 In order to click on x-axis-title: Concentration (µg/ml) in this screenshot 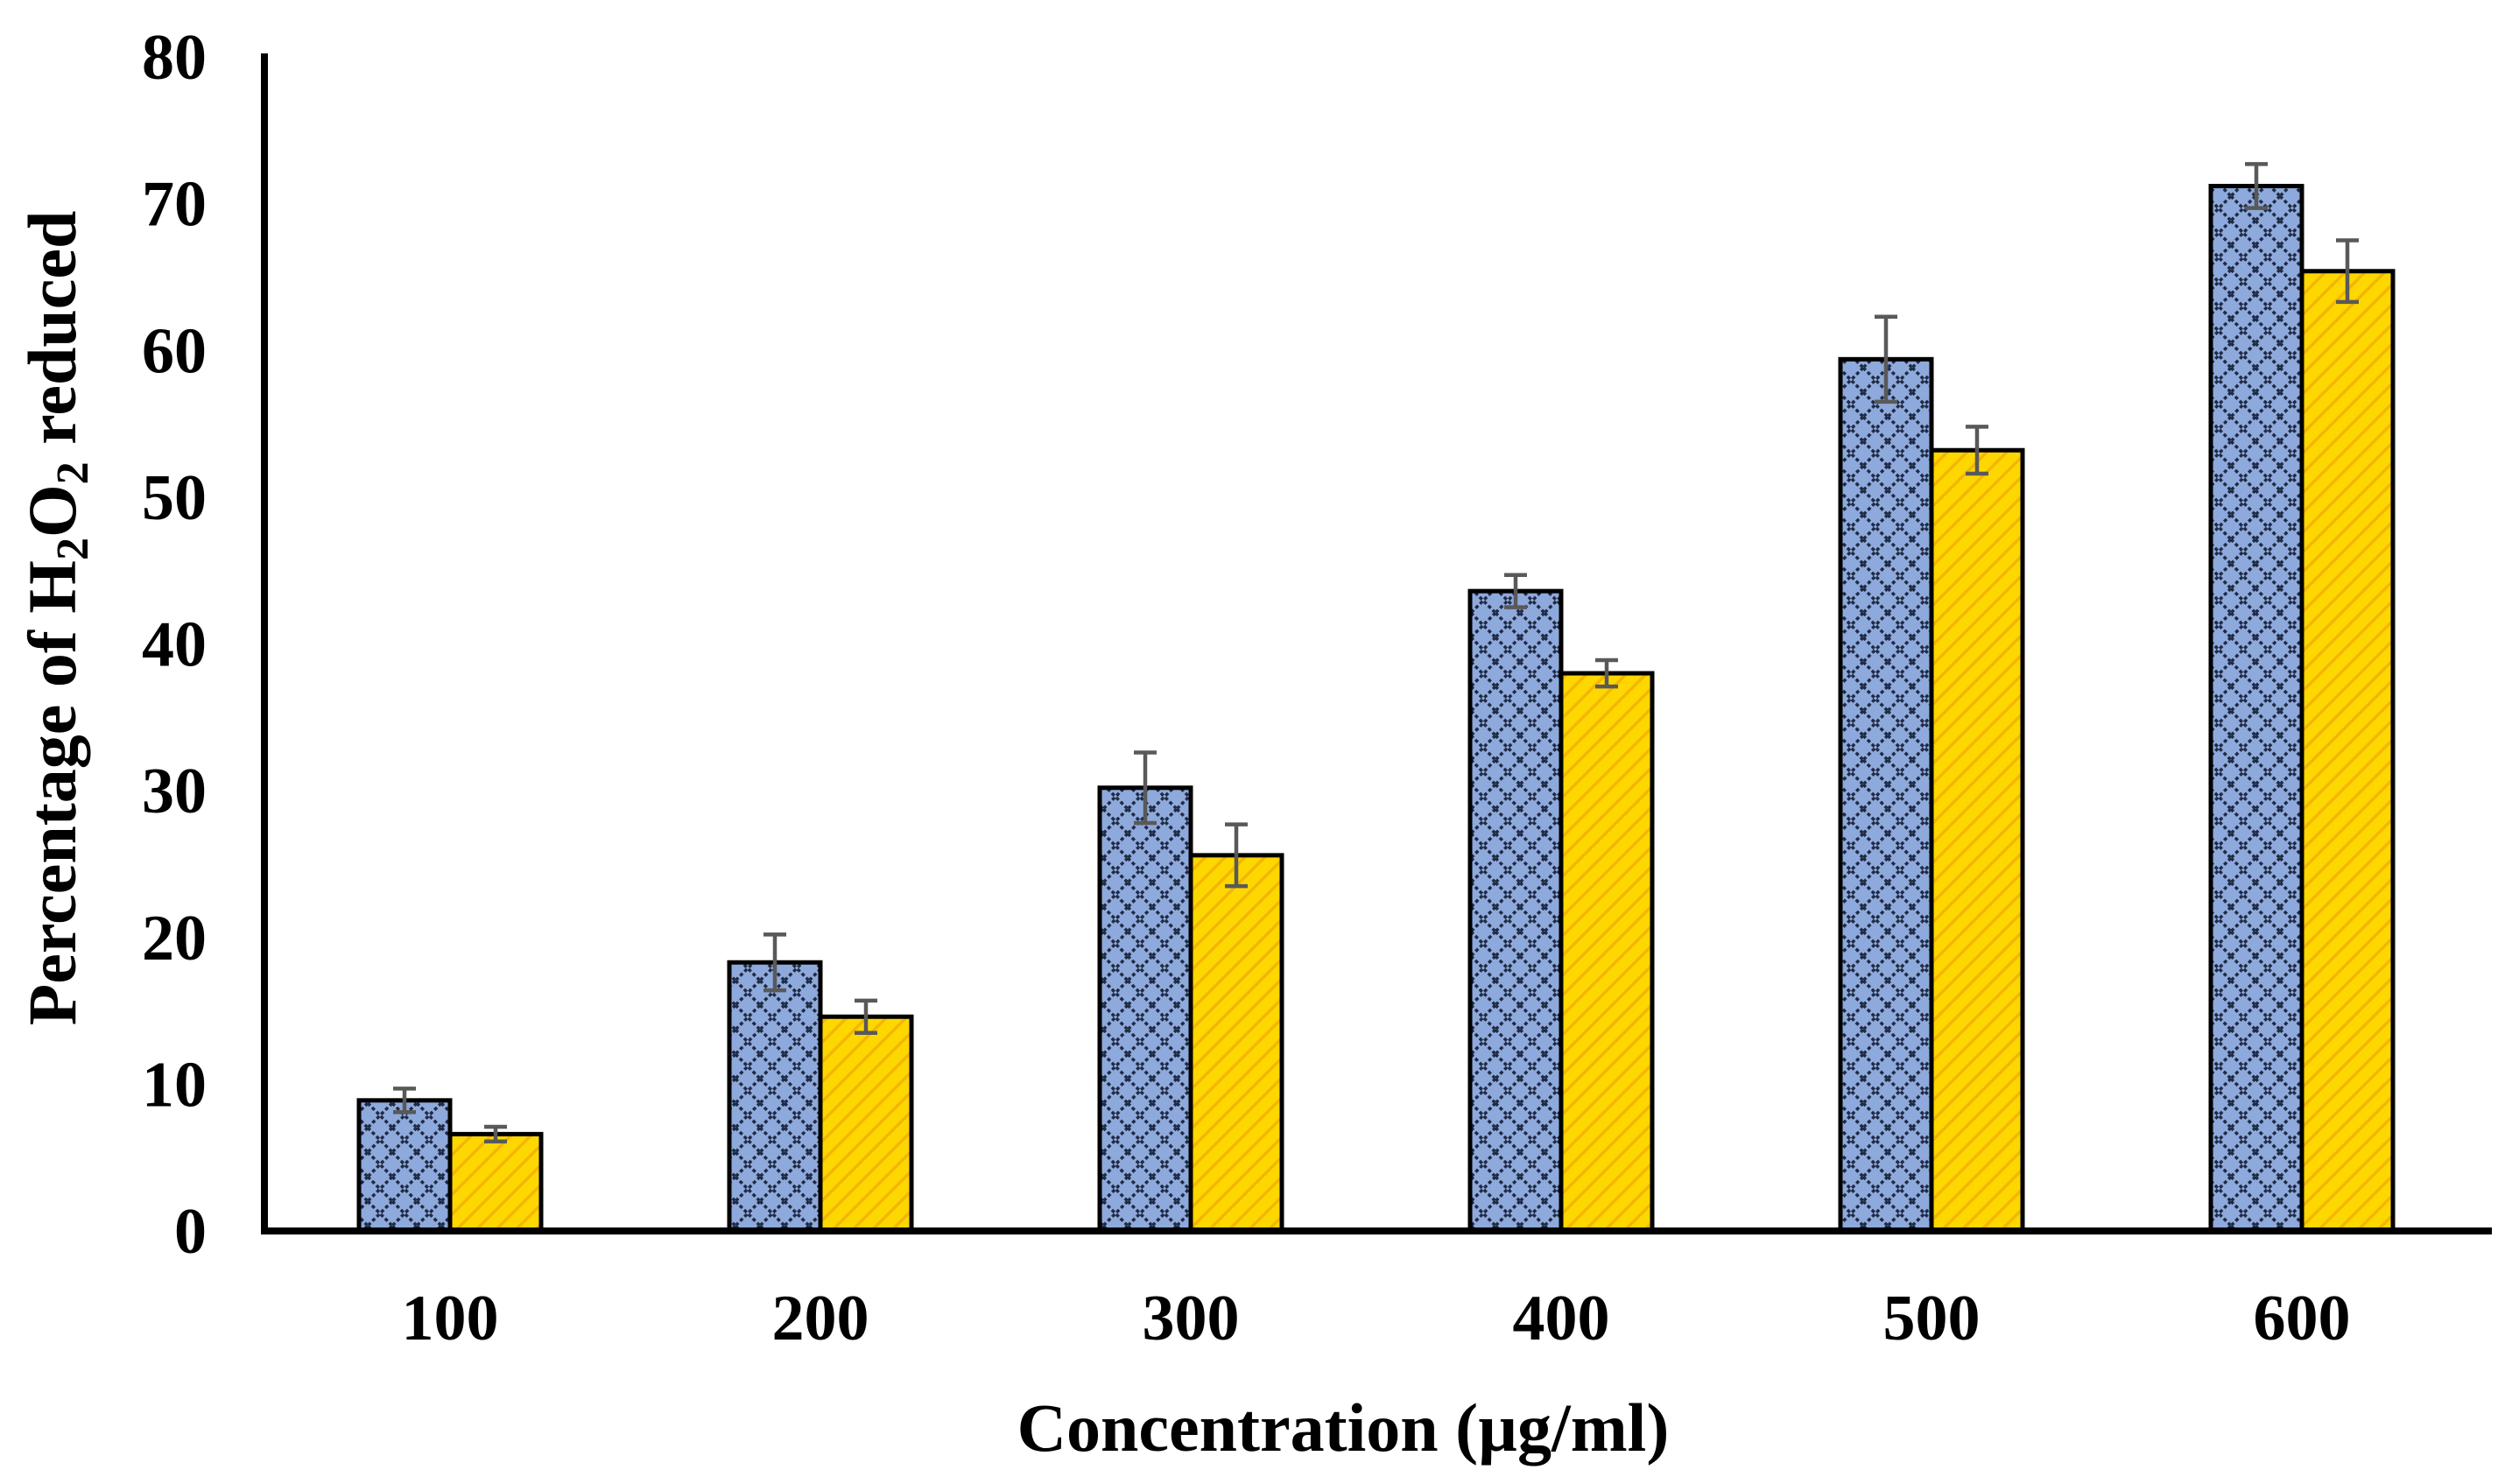, I will do `click(1343, 1427)`.